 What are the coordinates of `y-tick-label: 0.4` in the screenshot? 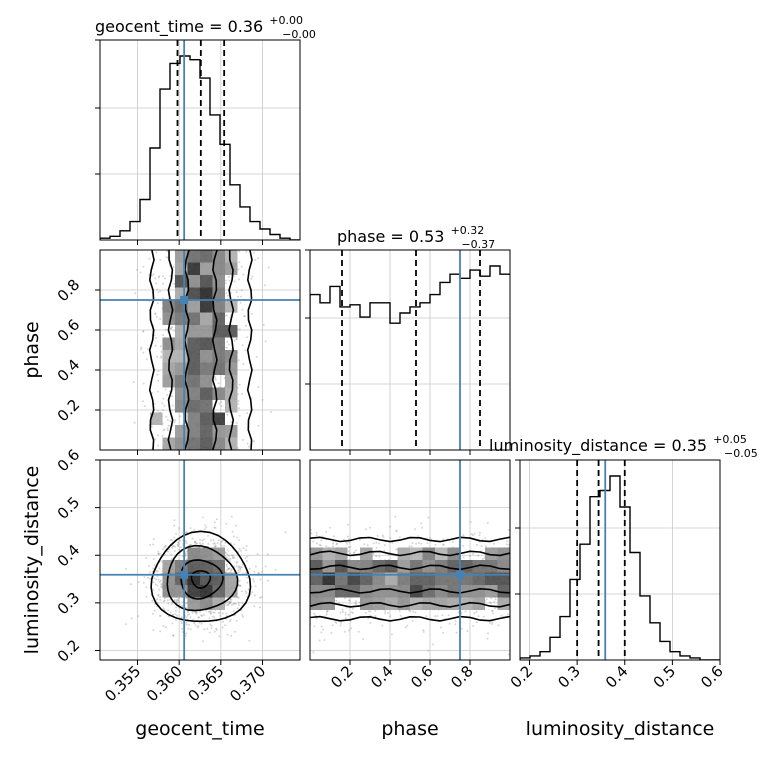 It's located at (69, 556).